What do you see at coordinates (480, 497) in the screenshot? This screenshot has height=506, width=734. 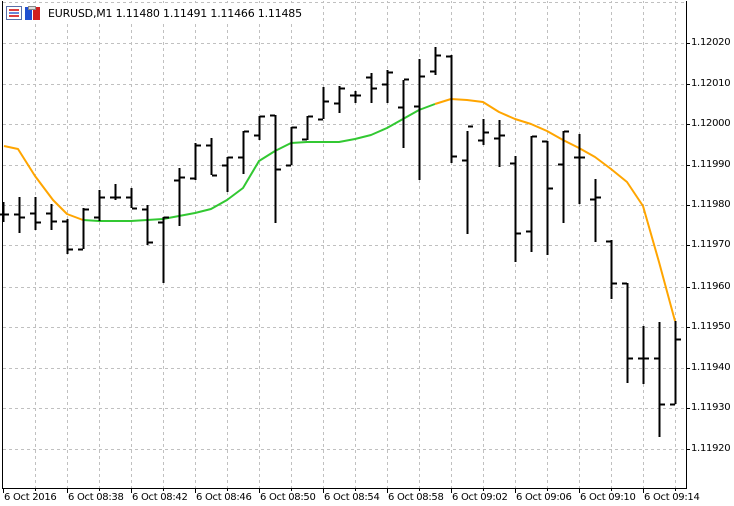 I see `time-label: 6 Oct 09:02` at bounding box center [480, 497].